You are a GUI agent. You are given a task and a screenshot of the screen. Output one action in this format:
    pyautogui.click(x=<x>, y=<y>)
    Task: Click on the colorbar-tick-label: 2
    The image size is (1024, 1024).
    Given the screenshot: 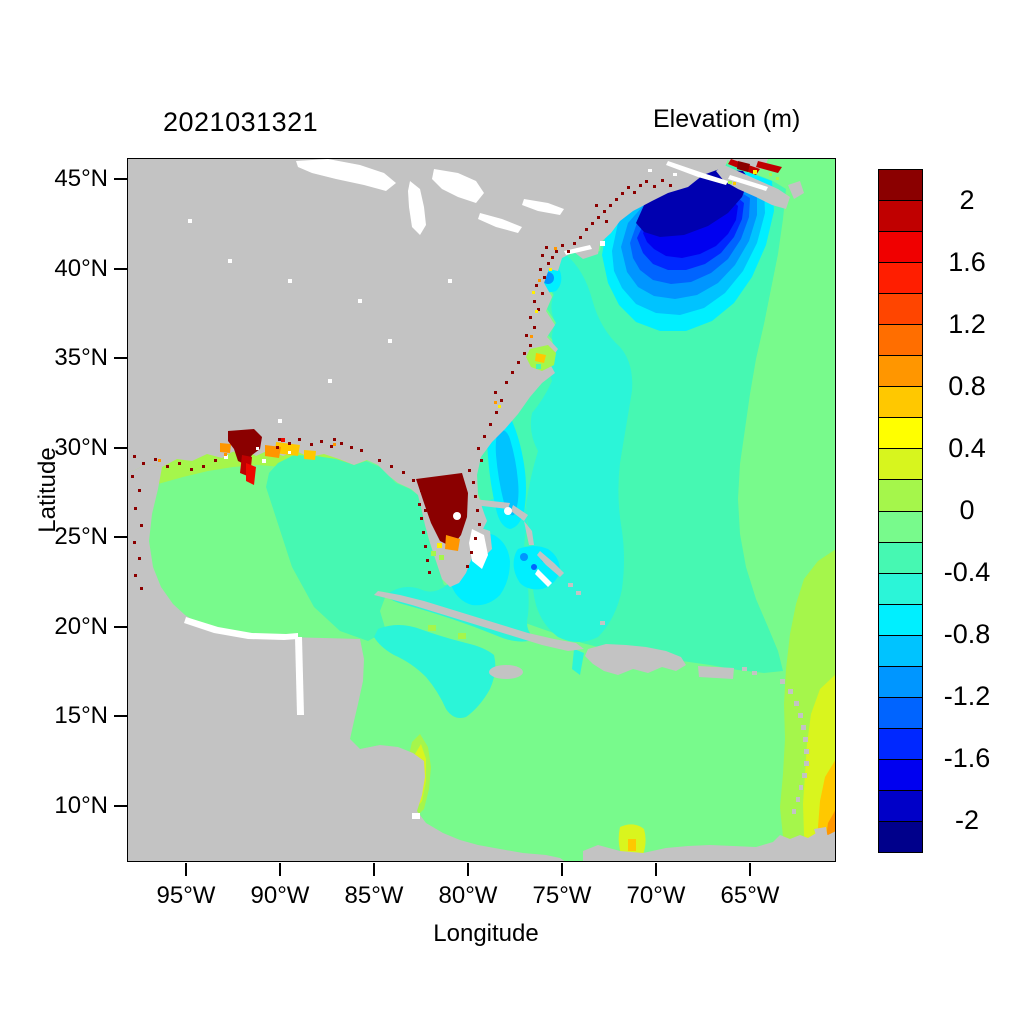 What is the action you would take?
    pyautogui.click(x=967, y=200)
    